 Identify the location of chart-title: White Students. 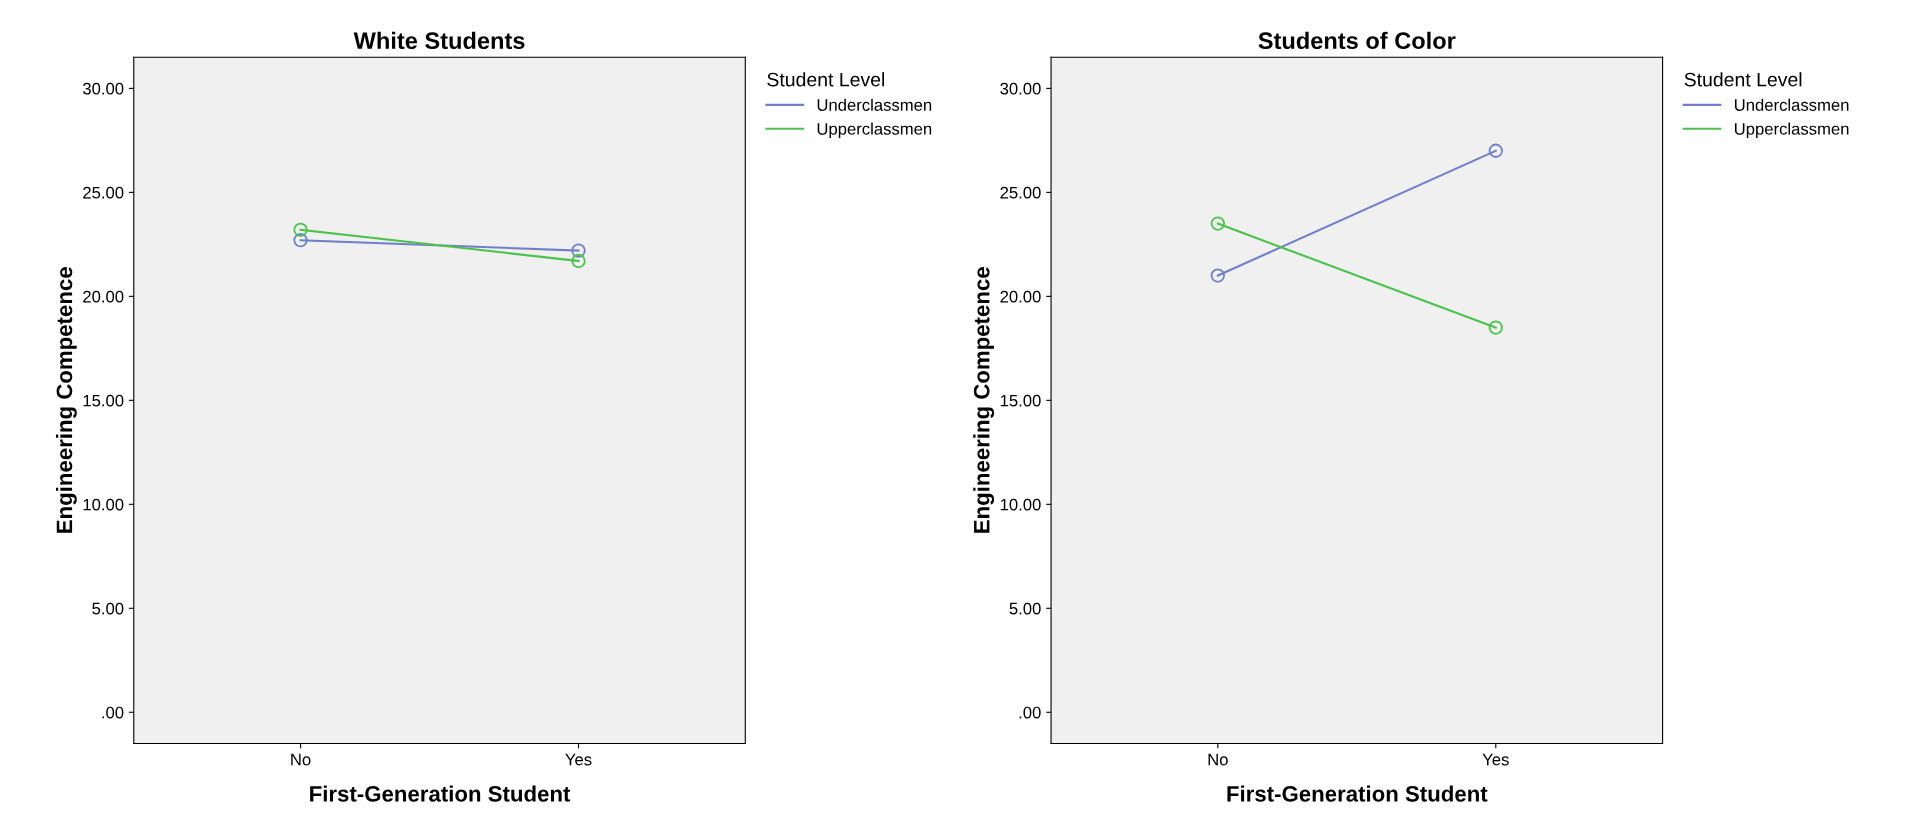
(439, 40).